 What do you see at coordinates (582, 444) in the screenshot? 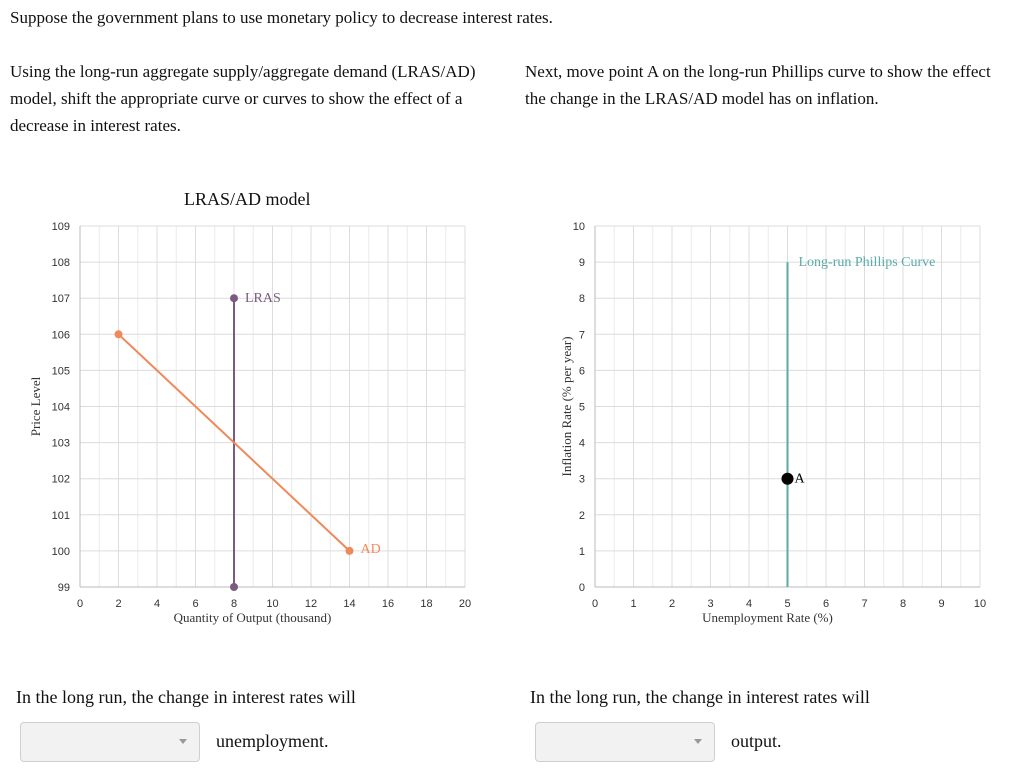
I see `y-tick-label: 4` at bounding box center [582, 444].